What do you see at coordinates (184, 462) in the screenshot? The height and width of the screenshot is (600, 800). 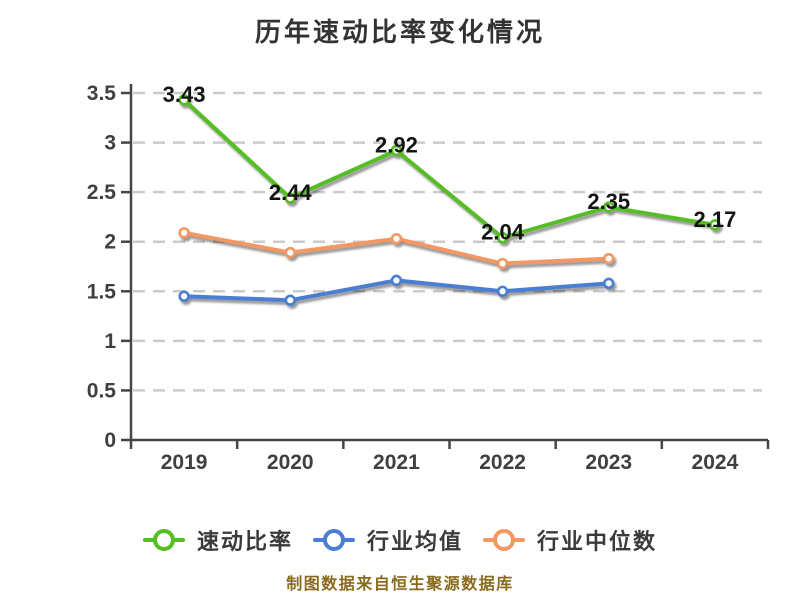 I see `svg-text: 2019` at bounding box center [184, 462].